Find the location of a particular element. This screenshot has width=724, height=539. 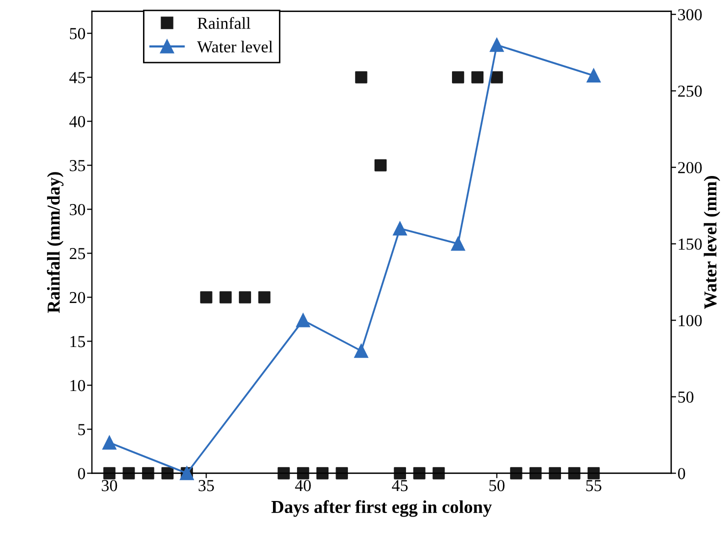

y-tick-label: 35 is located at coordinates (78, 166).